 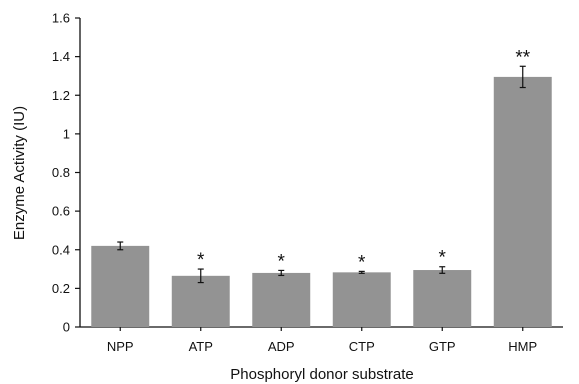 What do you see at coordinates (282, 261) in the screenshot?
I see `significance-adp: *` at bounding box center [282, 261].